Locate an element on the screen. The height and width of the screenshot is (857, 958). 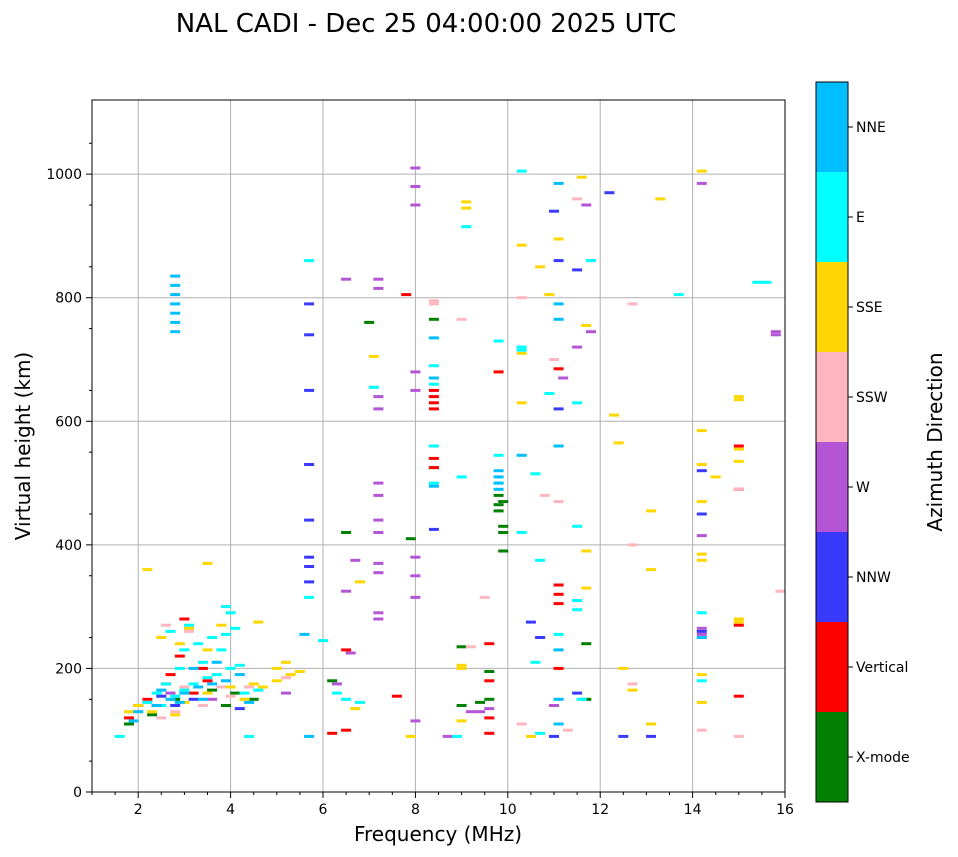
y-tick-label: 400 is located at coordinates (68, 546).